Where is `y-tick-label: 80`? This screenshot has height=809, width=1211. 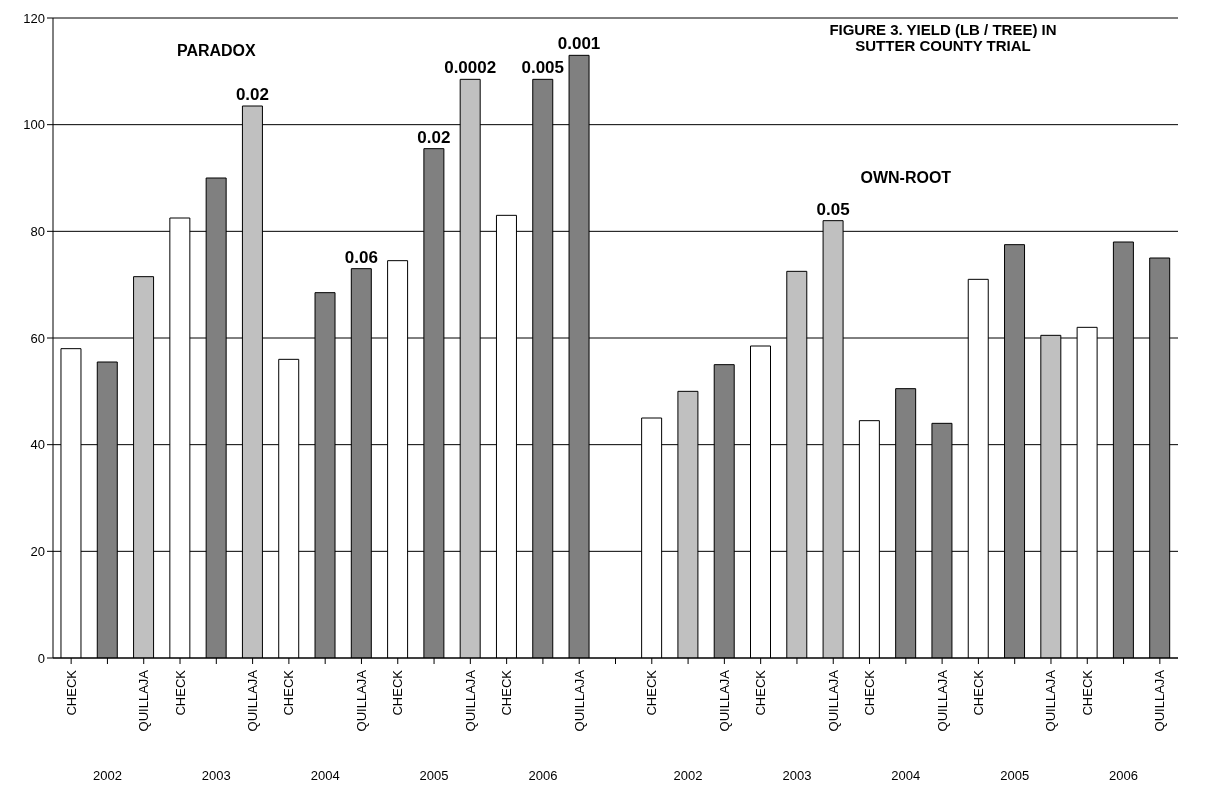
y-tick-label: 80 is located at coordinates (37, 231).